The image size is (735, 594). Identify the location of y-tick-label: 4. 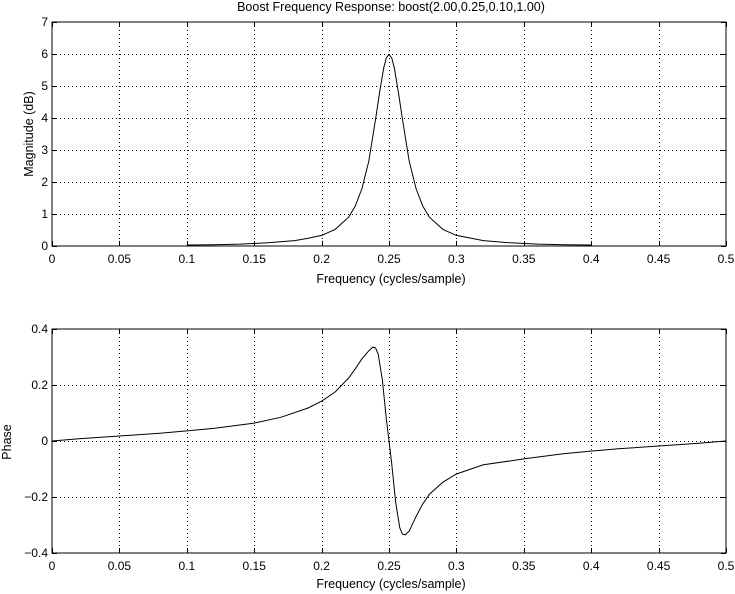
(44, 118).